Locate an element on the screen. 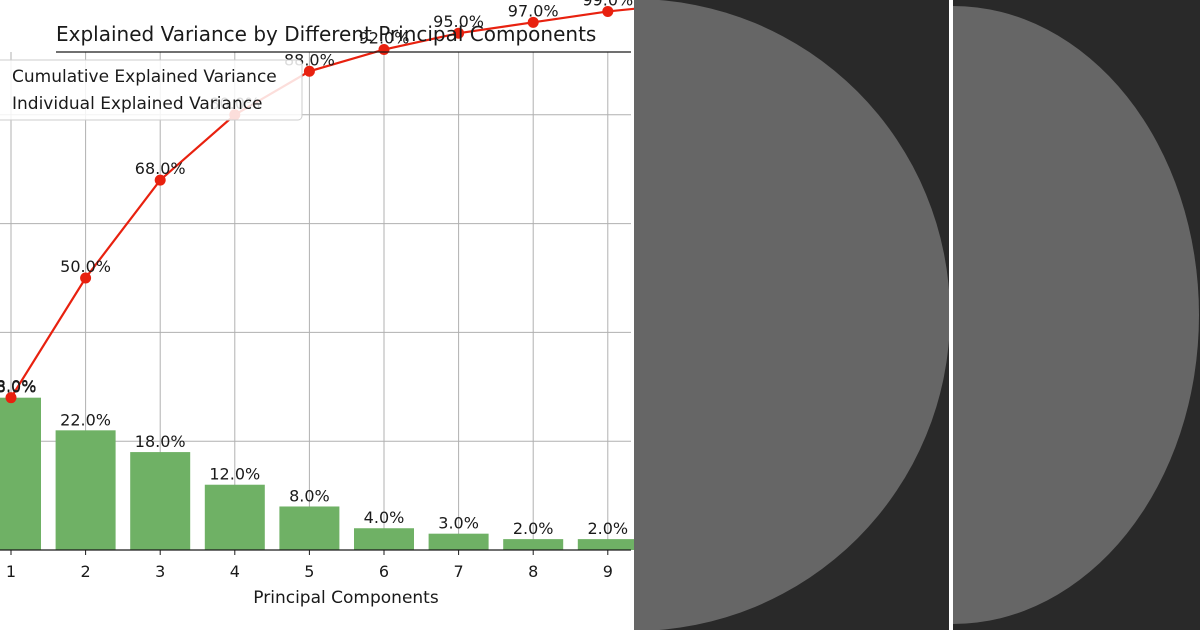  bar-label-8: 2.0% is located at coordinates (533, 528).